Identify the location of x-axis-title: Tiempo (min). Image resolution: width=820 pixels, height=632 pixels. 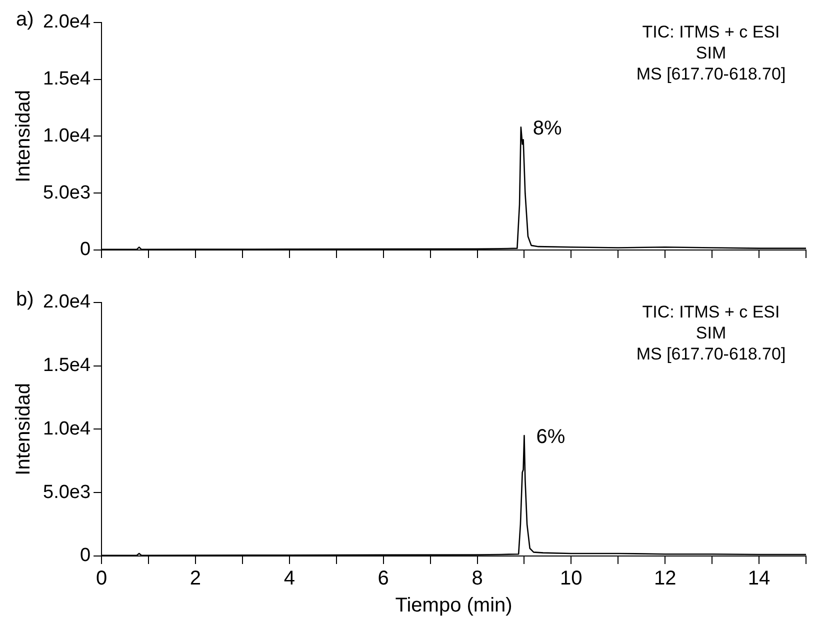
(453, 605).